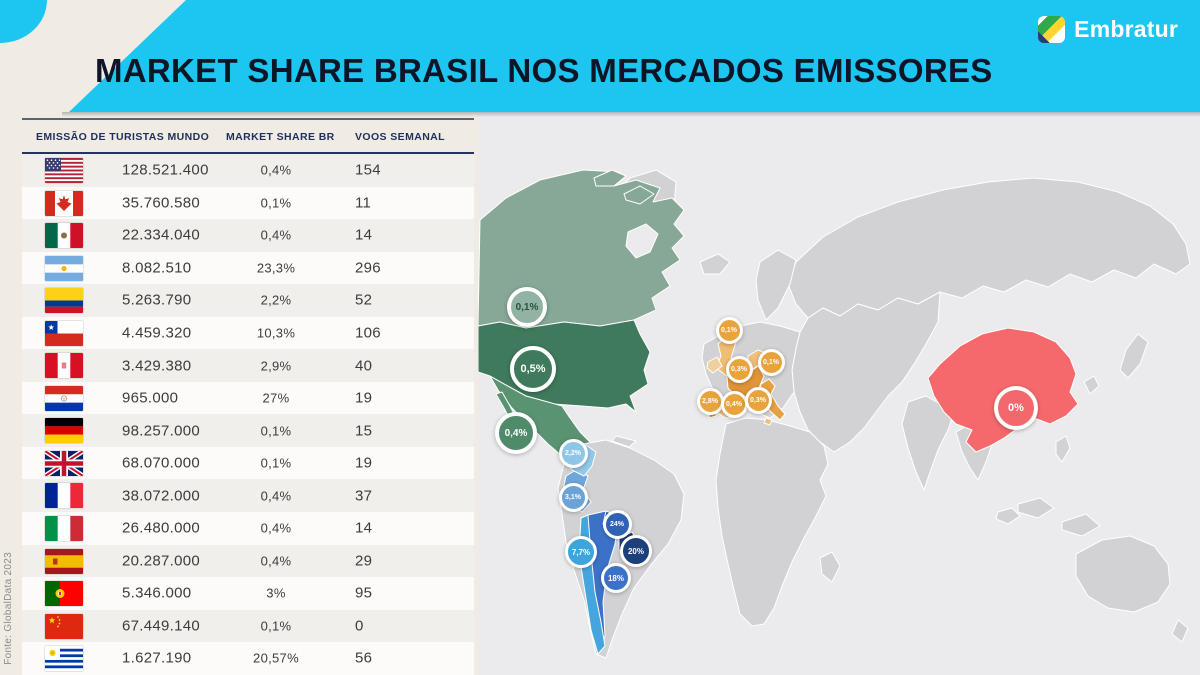  Describe the element at coordinates (364, 593) in the screenshot. I see `weekly-flights-value: 95` at that location.